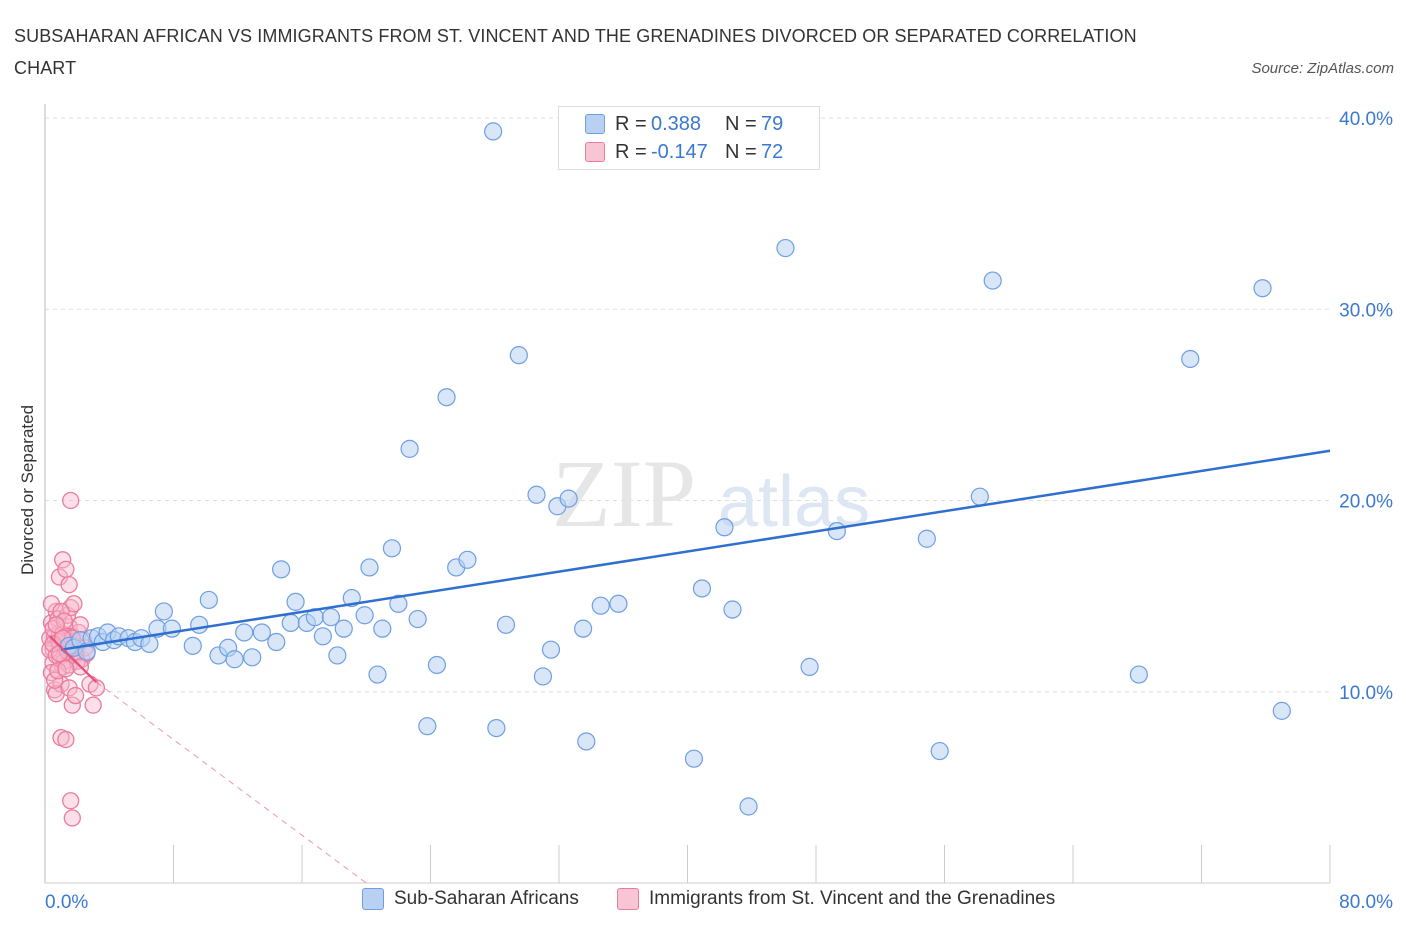  I want to click on correlation-legend: R = 0.388 N = 79 R = -0.147 N = 72, so click(689, 138).